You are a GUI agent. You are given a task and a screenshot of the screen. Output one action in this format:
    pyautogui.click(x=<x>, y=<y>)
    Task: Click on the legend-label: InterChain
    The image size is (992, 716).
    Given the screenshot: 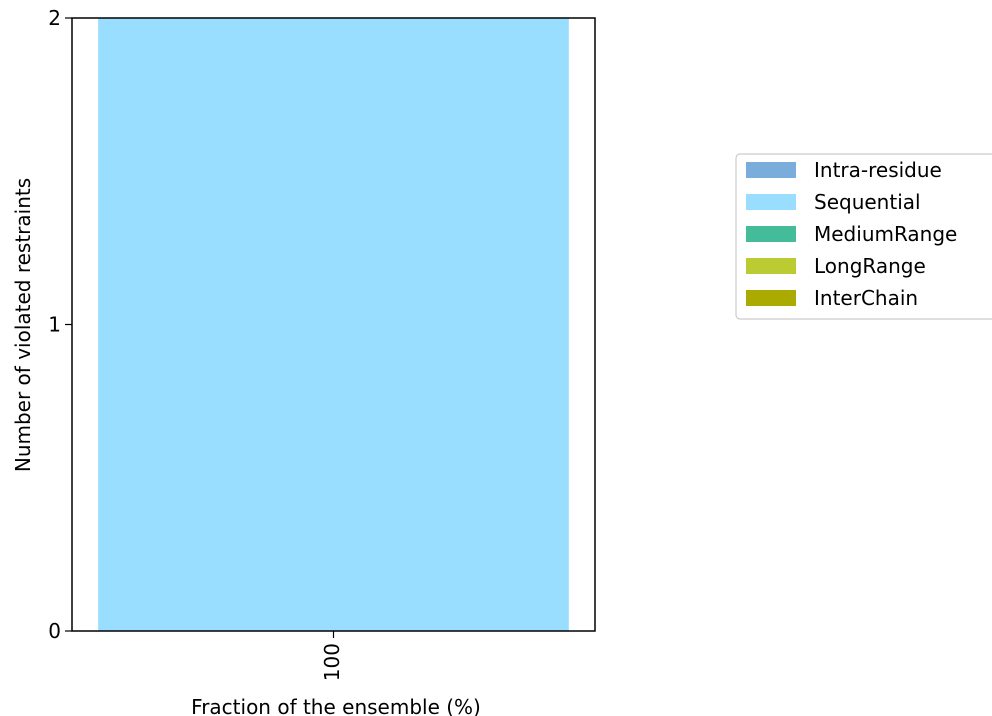 What is the action you would take?
    pyautogui.click(x=866, y=298)
    